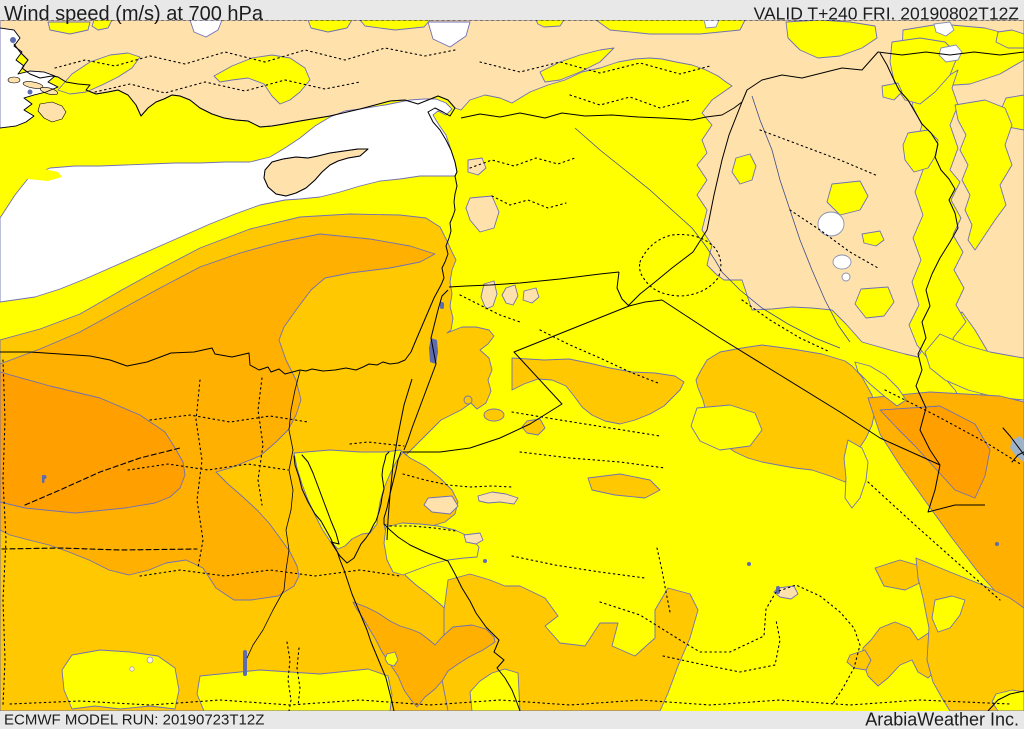 The image size is (1024, 729). What do you see at coordinates (942, 719) in the screenshot?
I see `svg-text: ArabiaWeather Inc.` at bounding box center [942, 719].